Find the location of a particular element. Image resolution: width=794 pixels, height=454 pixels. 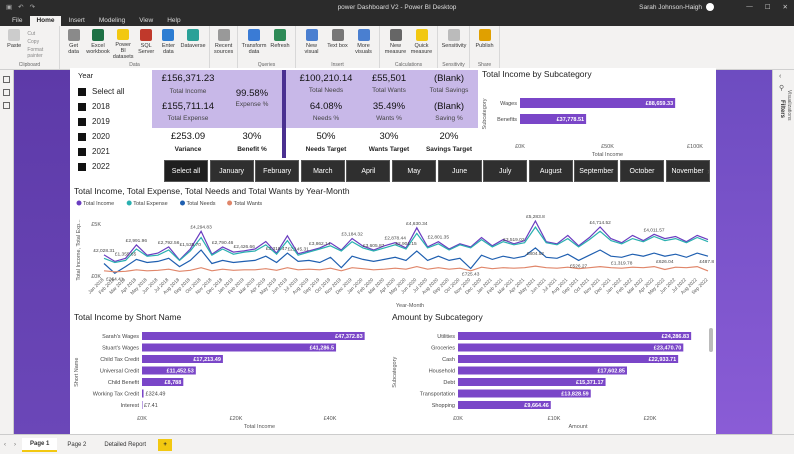

user-account: Sarah Johnson-Haigh is located at coordinates (676, 7).